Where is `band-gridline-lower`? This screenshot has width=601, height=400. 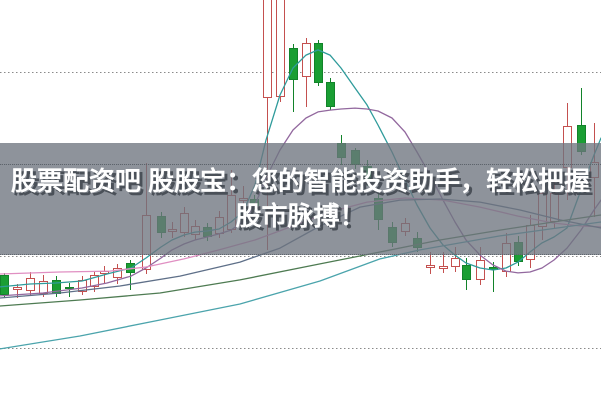
band-gridline-lower is located at coordinates (300, 254).